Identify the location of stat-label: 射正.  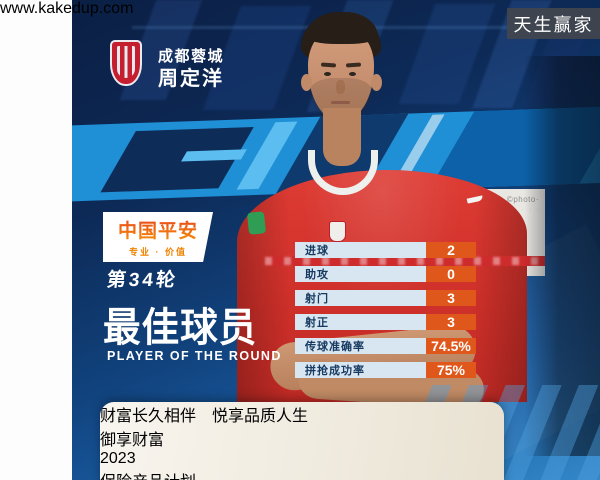
(360, 322).